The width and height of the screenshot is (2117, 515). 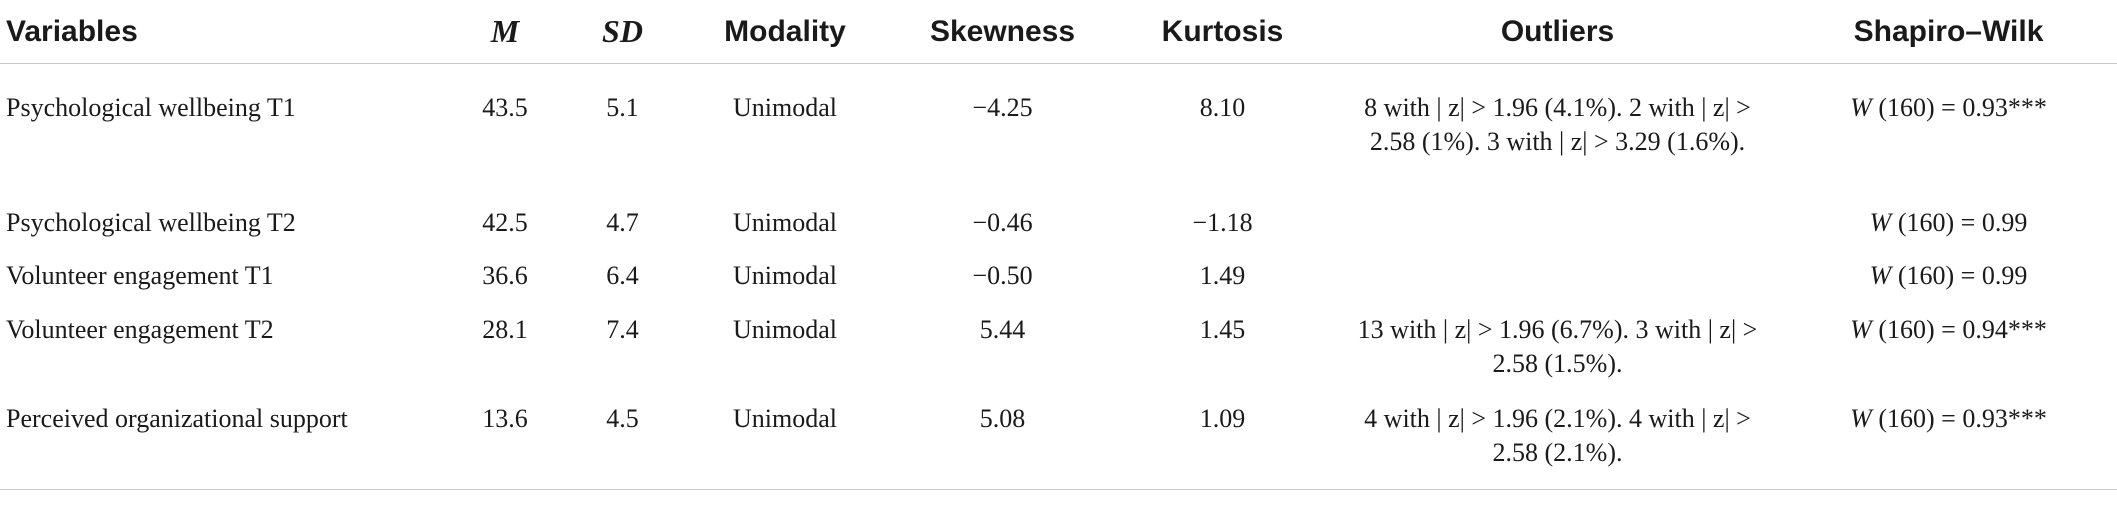 What do you see at coordinates (1002, 222) in the screenshot?
I see `cell-skewness: −0.46` at bounding box center [1002, 222].